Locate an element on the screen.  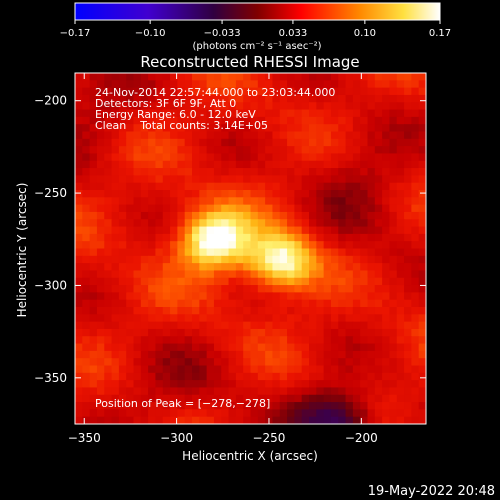
info-line-energy: Energy Range: 6.0 - 12.0 keV is located at coordinates (175, 114).